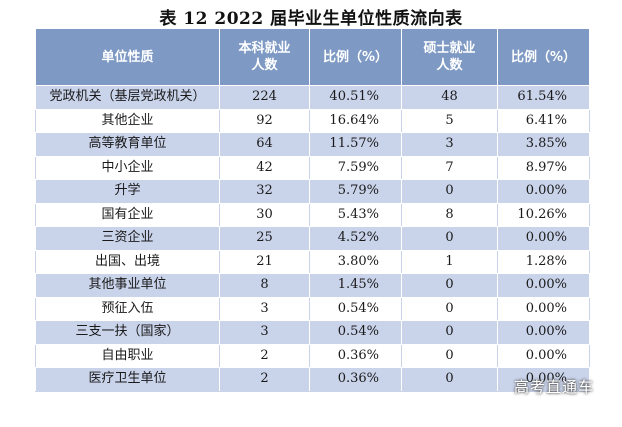 Image resolution: width=622 pixels, height=427 pixels. I want to click on header-master-count: 硕士就业 人数, so click(449, 57).